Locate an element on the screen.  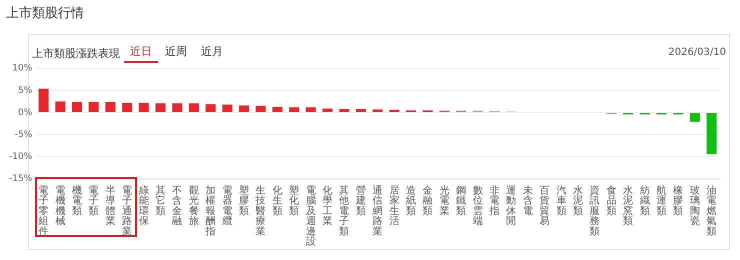
x-tick-label: 汽車類 is located at coordinates (561, 200).